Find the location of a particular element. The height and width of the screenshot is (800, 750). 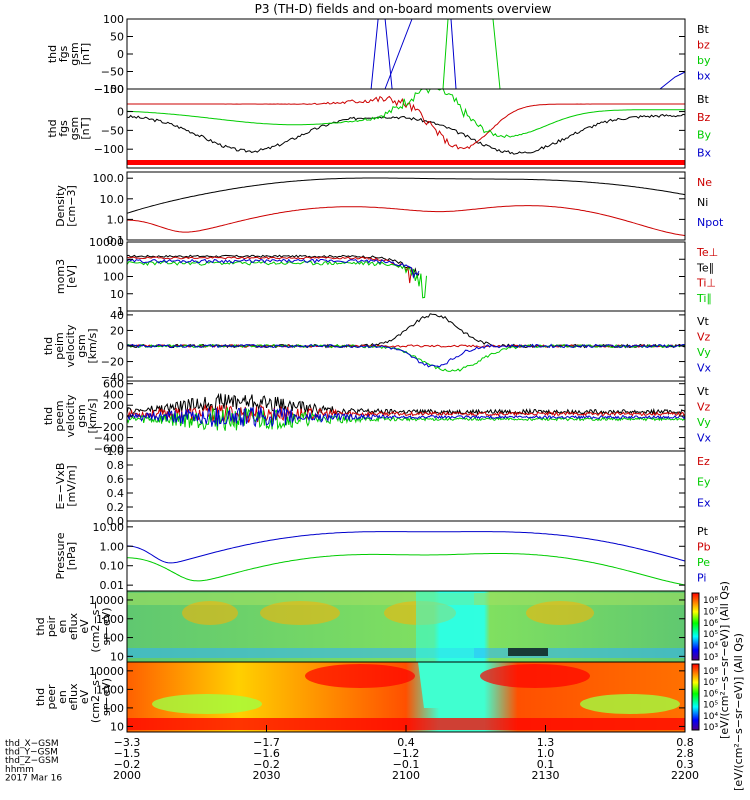

panel-pressure: 10.00 1.00 0.10 0.01 Pressure[nPa] Pt Pb Pe Pi is located at coordinates (382, 556).